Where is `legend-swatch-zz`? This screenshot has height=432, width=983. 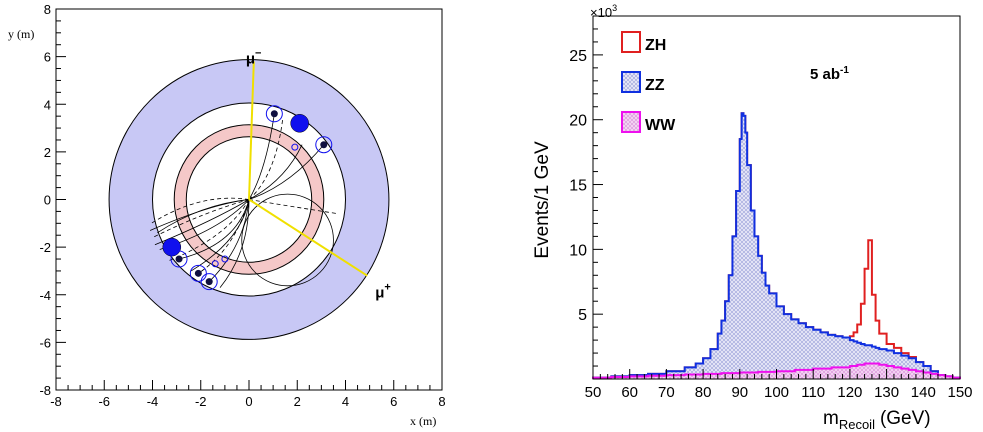 legend-swatch-zz is located at coordinates (631, 82).